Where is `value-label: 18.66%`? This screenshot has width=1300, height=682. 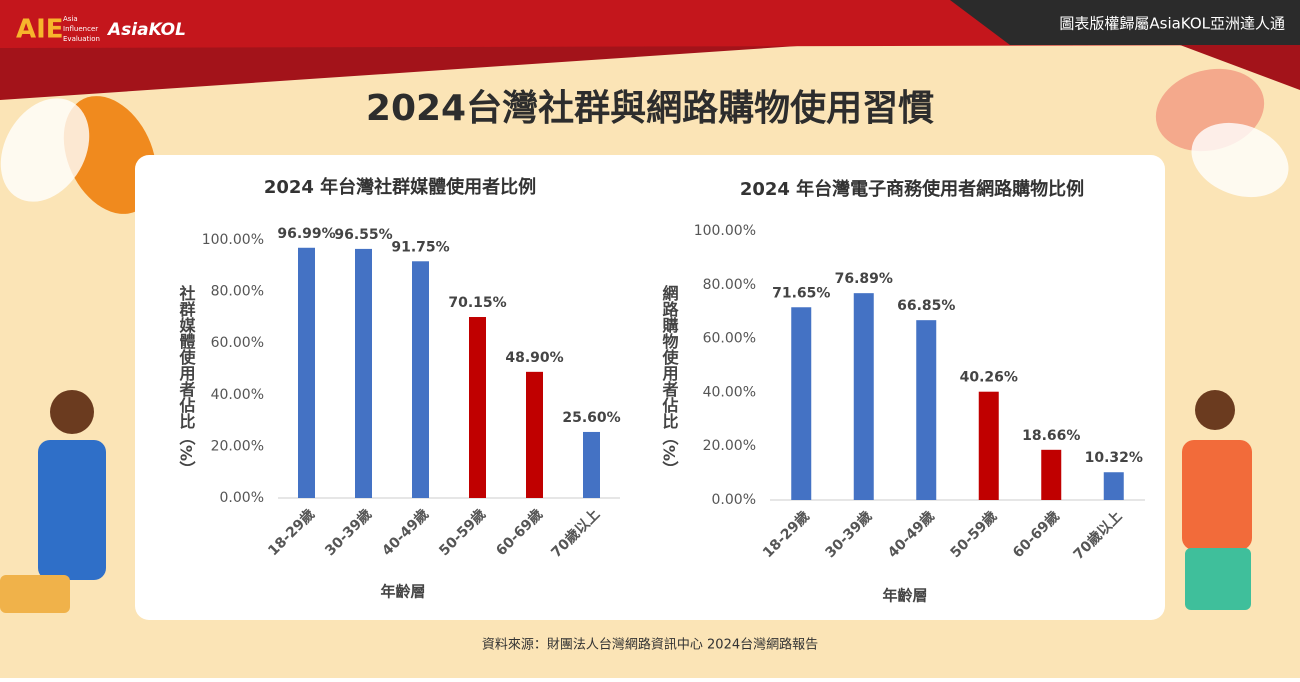 value-label: 18.66% is located at coordinates (1051, 436).